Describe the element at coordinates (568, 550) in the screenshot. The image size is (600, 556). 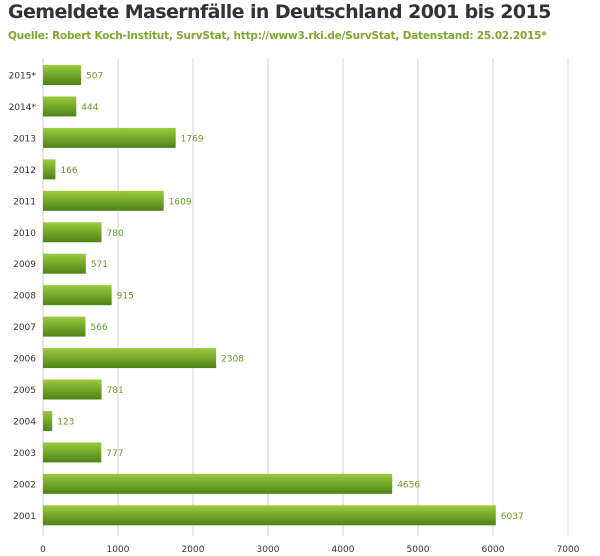
I see `x-tick-label: 7000` at that location.